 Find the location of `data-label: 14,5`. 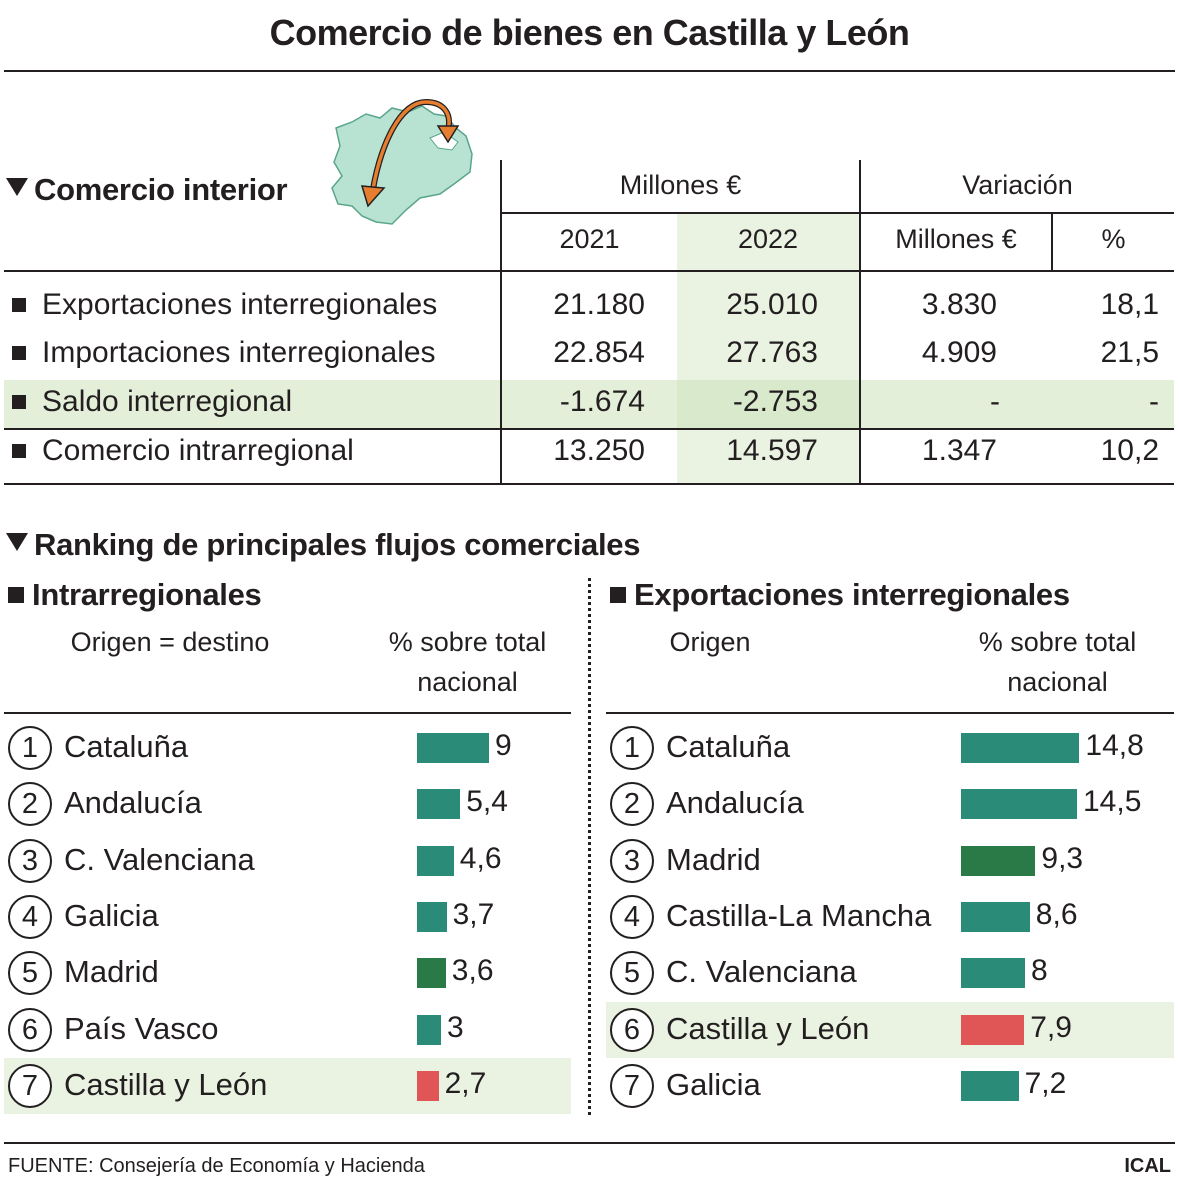

data-label: 14,5 is located at coordinates (1112, 802).